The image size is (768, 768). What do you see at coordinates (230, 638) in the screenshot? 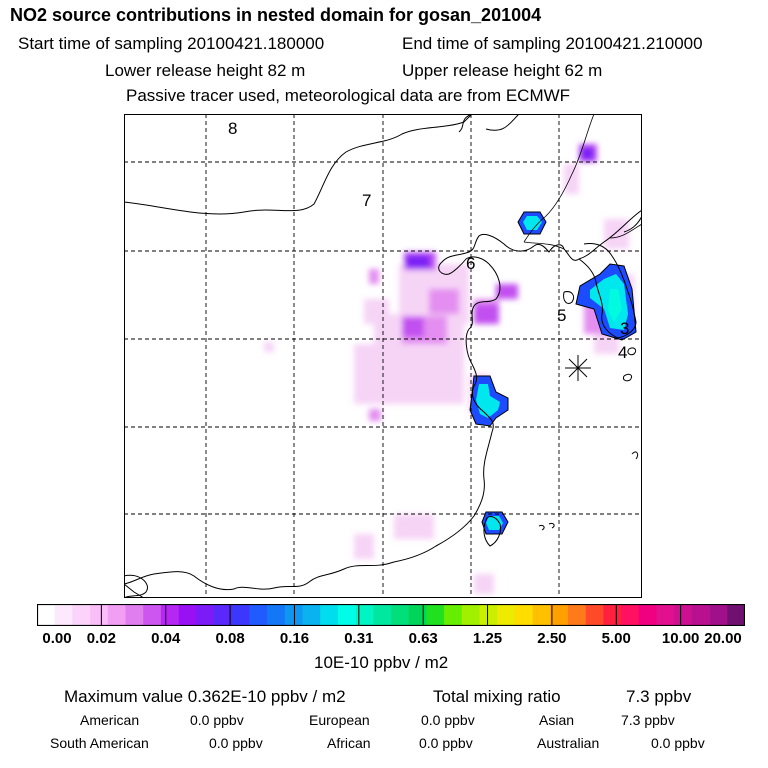
I see `colorbar-tick-label: 0.08` at bounding box center [230, 638].